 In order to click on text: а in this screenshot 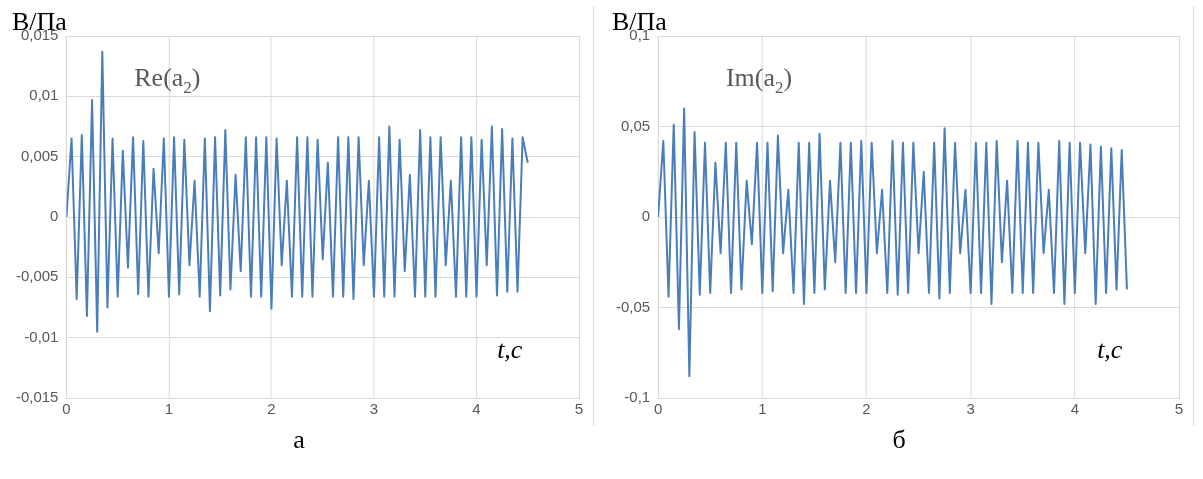, I will do `click(299, 439)`.